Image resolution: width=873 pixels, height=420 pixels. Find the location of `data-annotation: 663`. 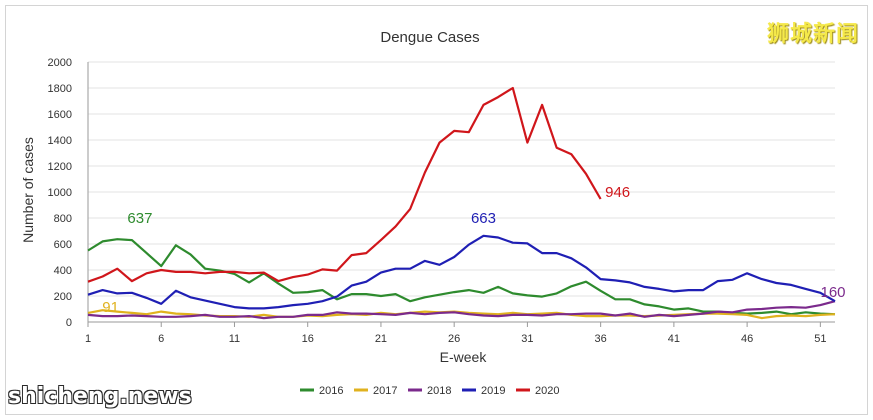

data-annotation: 663 is located at coordinates (483, 218).